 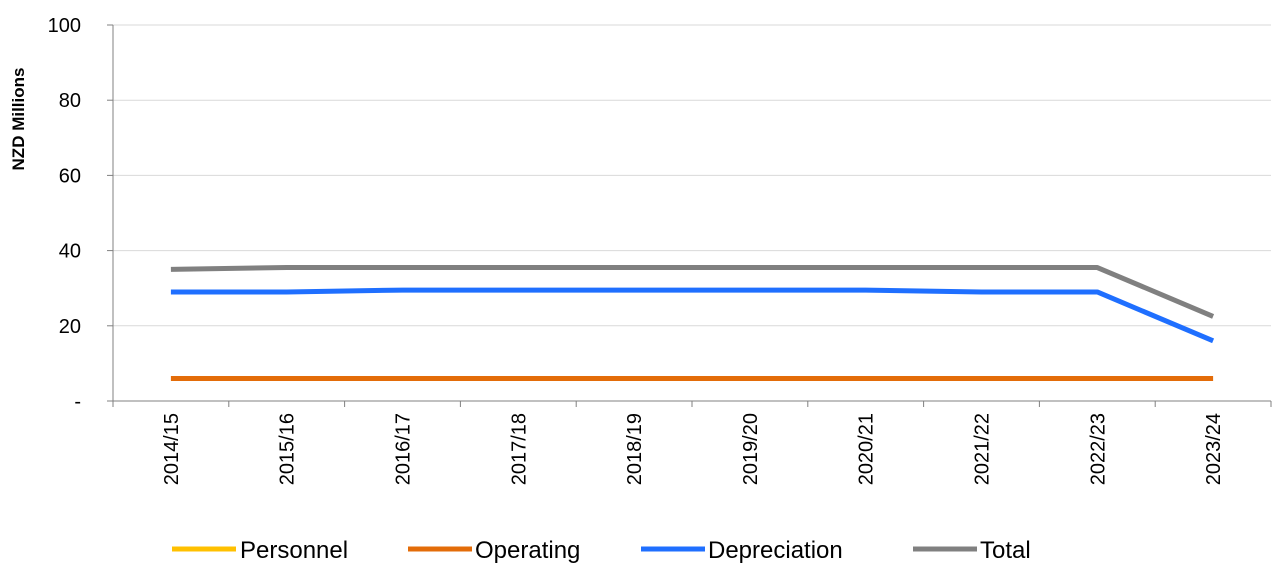 What do you see at coordinates (601, 550) in the screenshot?
I see `legend: Personnel Operating Depreciation Total` at bounding box center [601, 550].